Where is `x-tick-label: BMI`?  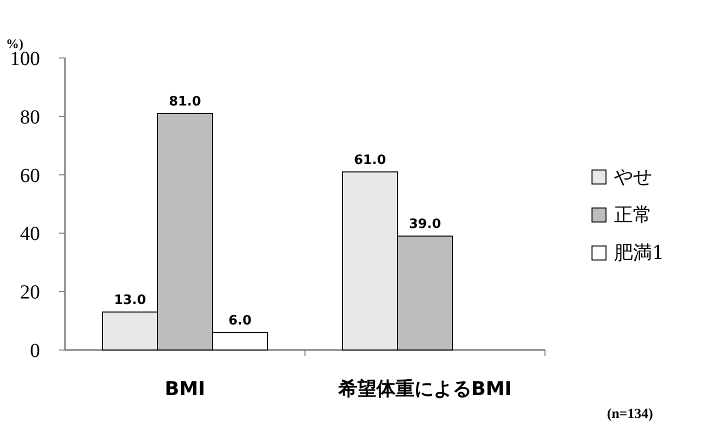
x-tick-label: BMI is located at coordinates (185, 389).